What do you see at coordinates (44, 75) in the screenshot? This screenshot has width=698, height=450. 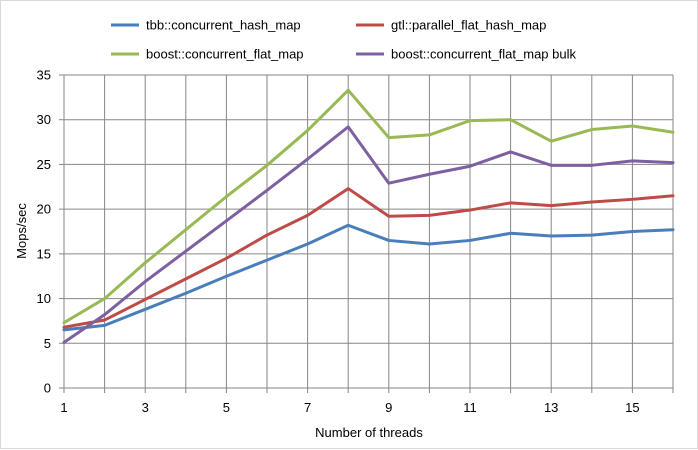 I see `y-tick-label: 35` at bounding box center [44, 75].